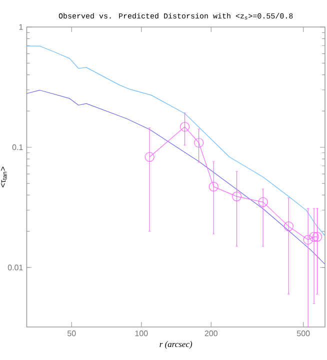 The height and width of the screenshot is (360, 327). Describe the element at coordinates (71, 333) in the screenshot. I see `x-tick-label: 50` at that location.